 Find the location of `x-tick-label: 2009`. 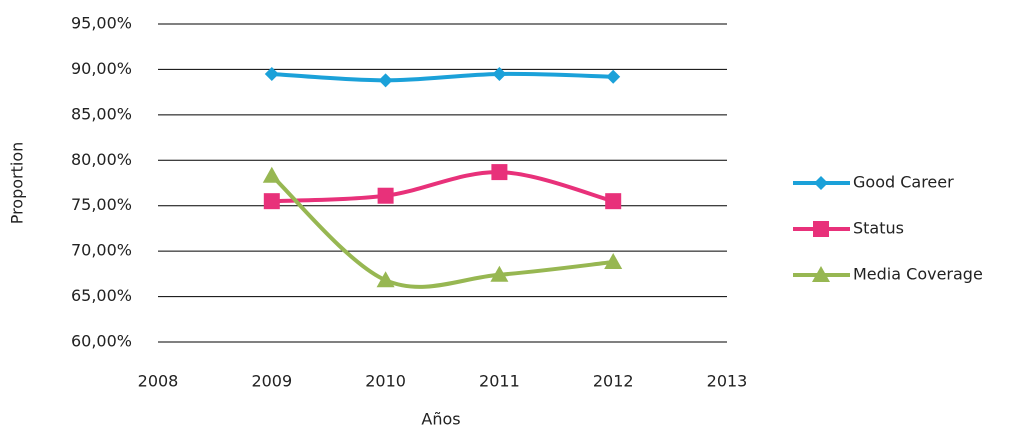

x-tick-label: 2009 is located at coordinates (271, 381).